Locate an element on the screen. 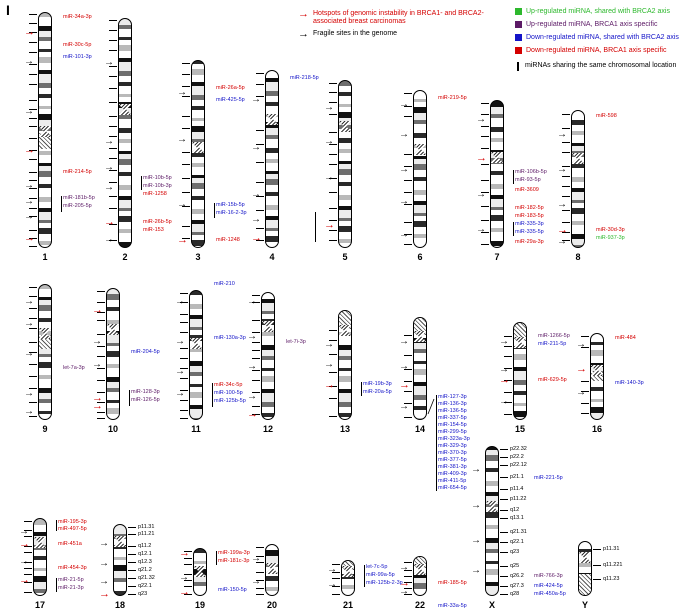  chromosome-number: 2 is located at coordinates (125, 257).